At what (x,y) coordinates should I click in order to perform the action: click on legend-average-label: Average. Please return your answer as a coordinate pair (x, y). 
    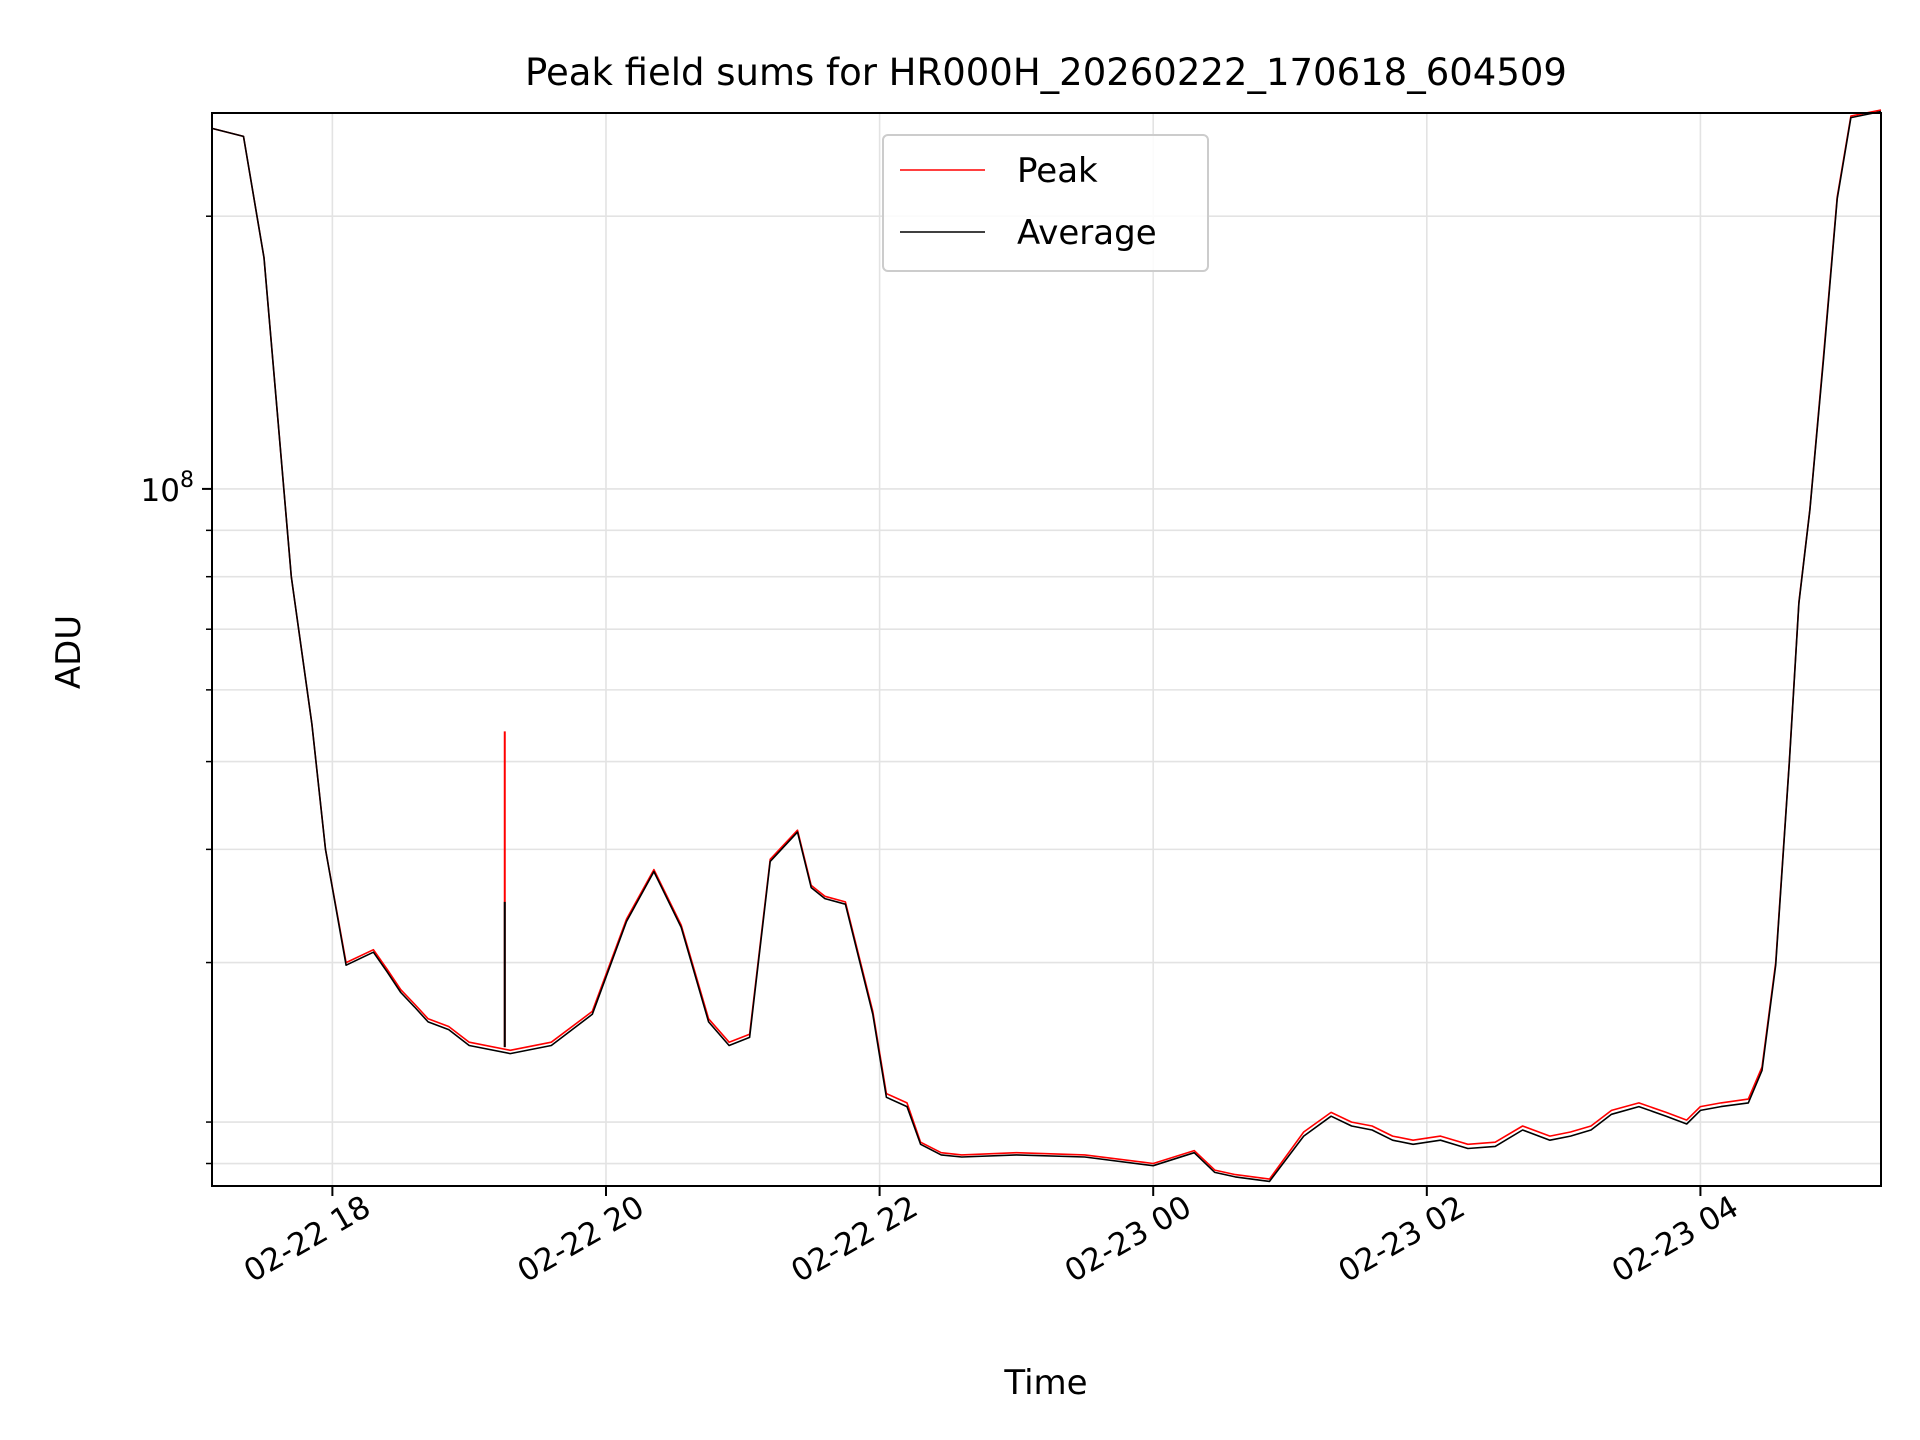
    Looking at the image, I should click on (1087, 233).